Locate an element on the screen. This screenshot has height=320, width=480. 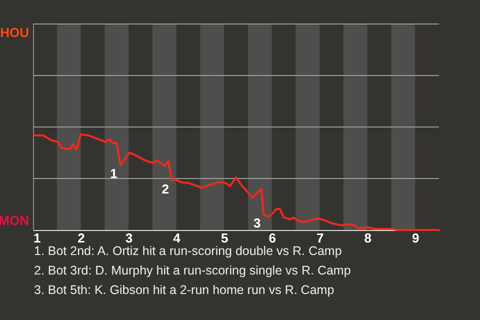
text: 1. Bot 2nd: A. Ortiz hit a run-scoring double vs R. Camp is located at coordinates (188, 251).